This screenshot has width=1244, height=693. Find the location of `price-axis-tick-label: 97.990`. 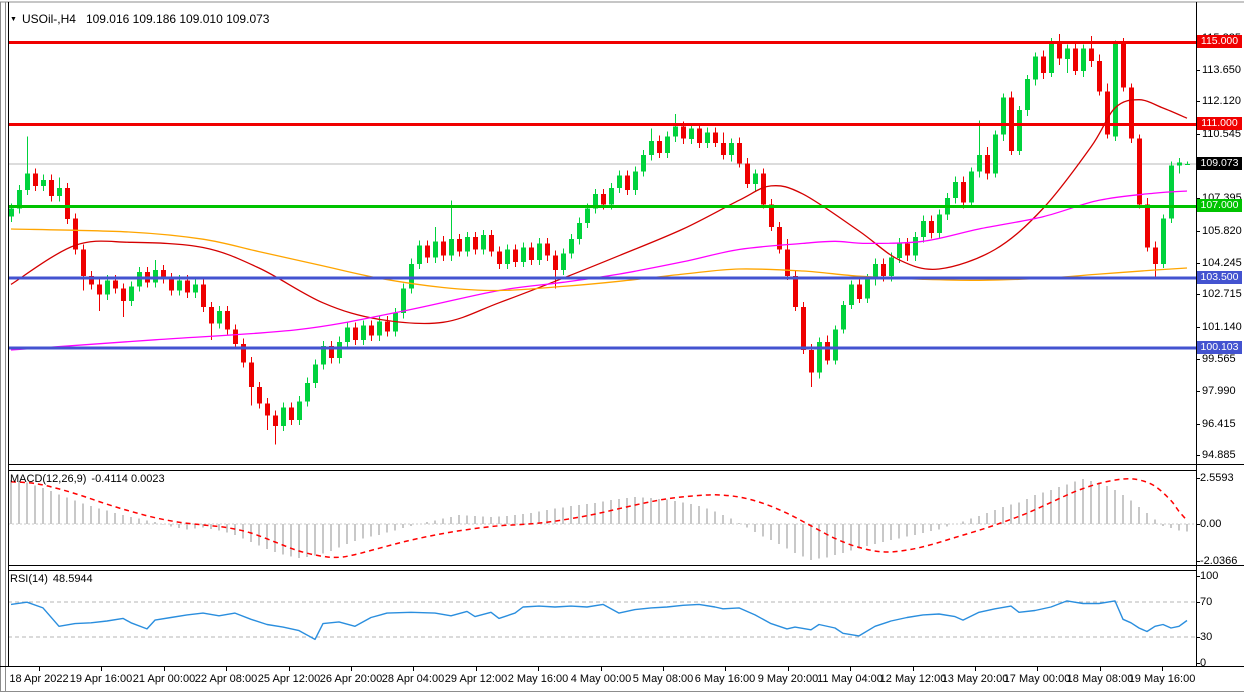

price-axis-tick-label: 97.990 is located at coordinates (1219, 391).